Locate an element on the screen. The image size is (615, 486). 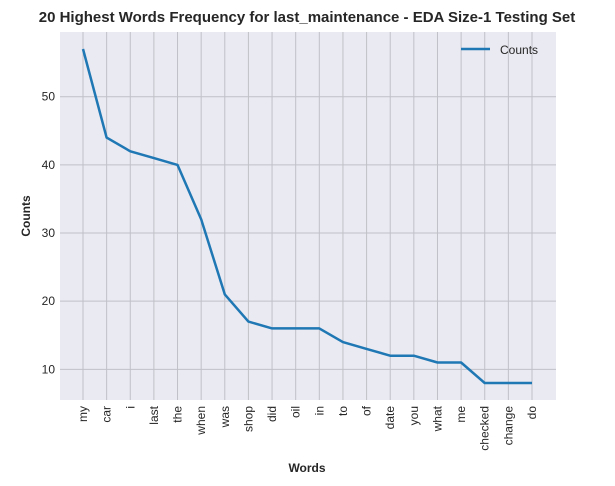
legend-label-counts: Counts is located at coordinates (519, 50).